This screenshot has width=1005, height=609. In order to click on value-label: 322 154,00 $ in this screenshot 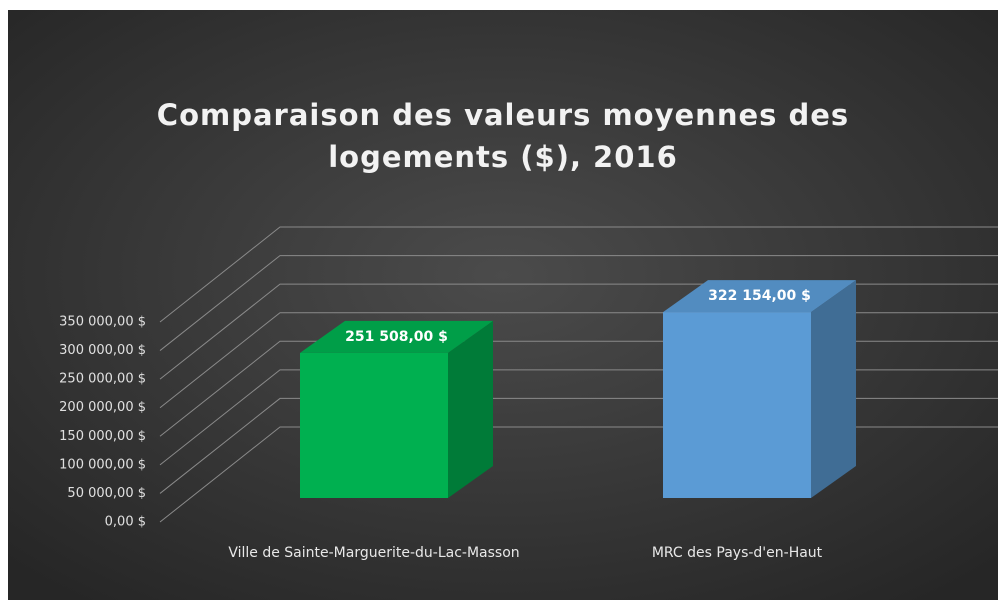, I will do `click(759, 296)`.